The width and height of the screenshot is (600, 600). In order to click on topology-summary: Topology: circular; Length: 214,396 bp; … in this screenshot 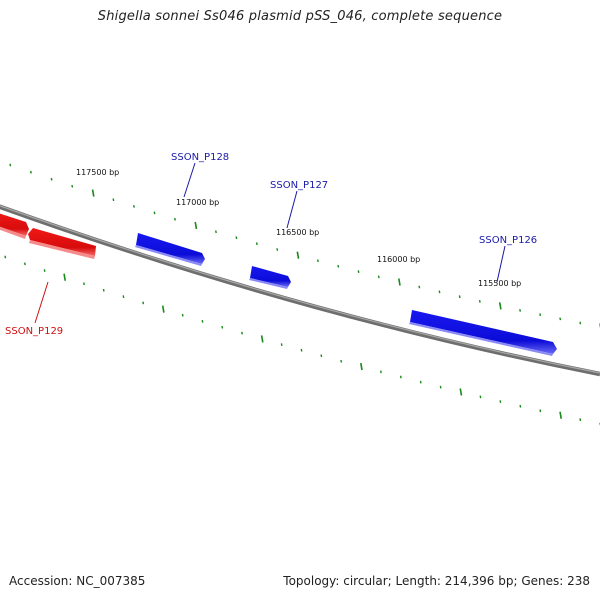, I will do `click(436, 581)`.